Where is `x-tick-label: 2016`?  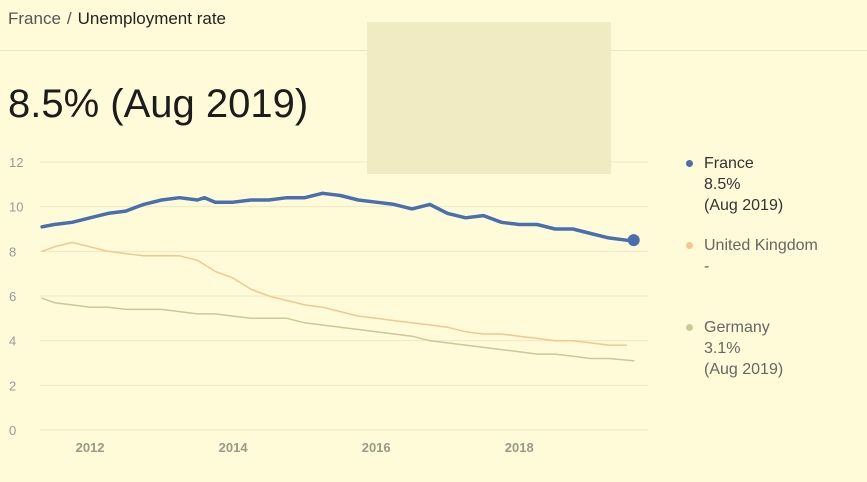
x-tick-label: 2016 is located at coordinates (376, 447).